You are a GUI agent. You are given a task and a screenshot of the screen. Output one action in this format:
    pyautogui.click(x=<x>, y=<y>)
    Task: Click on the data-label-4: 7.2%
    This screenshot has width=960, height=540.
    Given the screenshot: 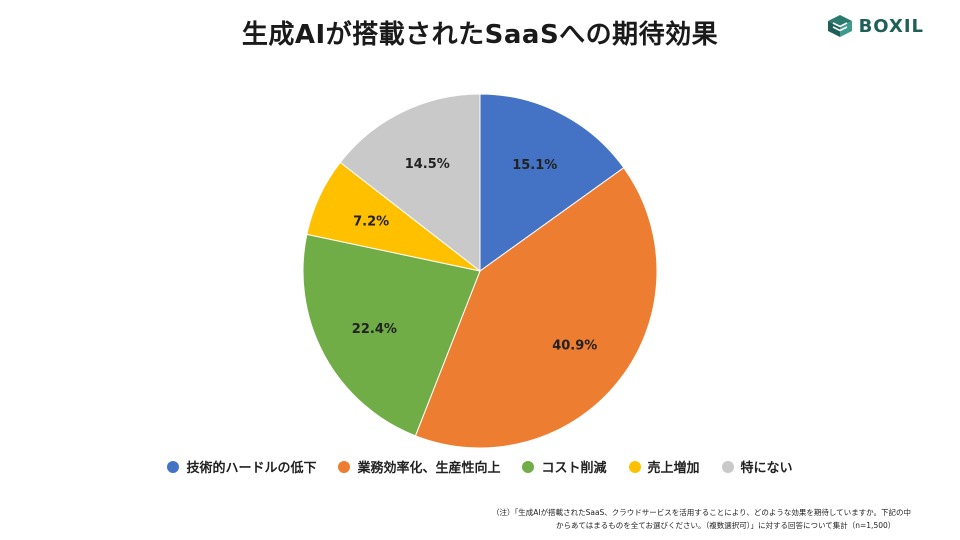 What is the action you would take?
    pyautogui.click(x=371, y=221)
    